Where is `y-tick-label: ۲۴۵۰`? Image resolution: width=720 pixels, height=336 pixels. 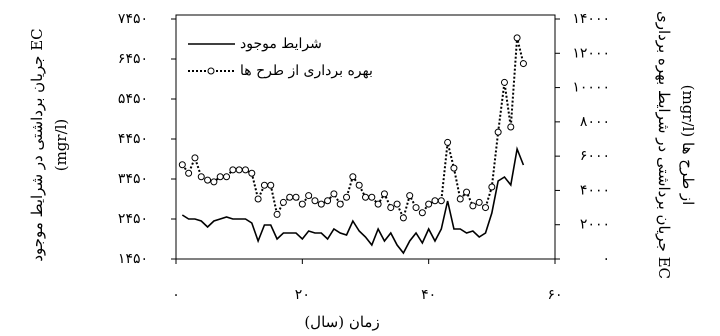 y-tick-label: ۲۴۵۰ is located at coordinates (133, 219).